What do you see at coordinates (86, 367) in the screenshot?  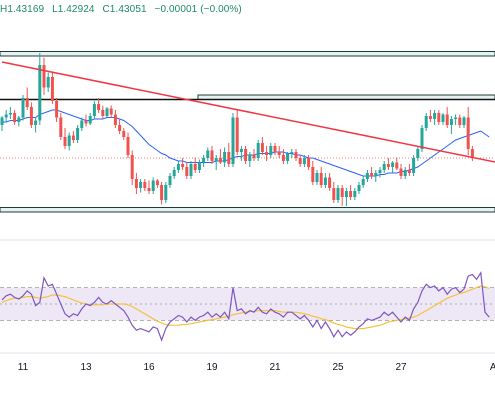 I see `x-tick-label: 13` at bounding box center [86, 367].